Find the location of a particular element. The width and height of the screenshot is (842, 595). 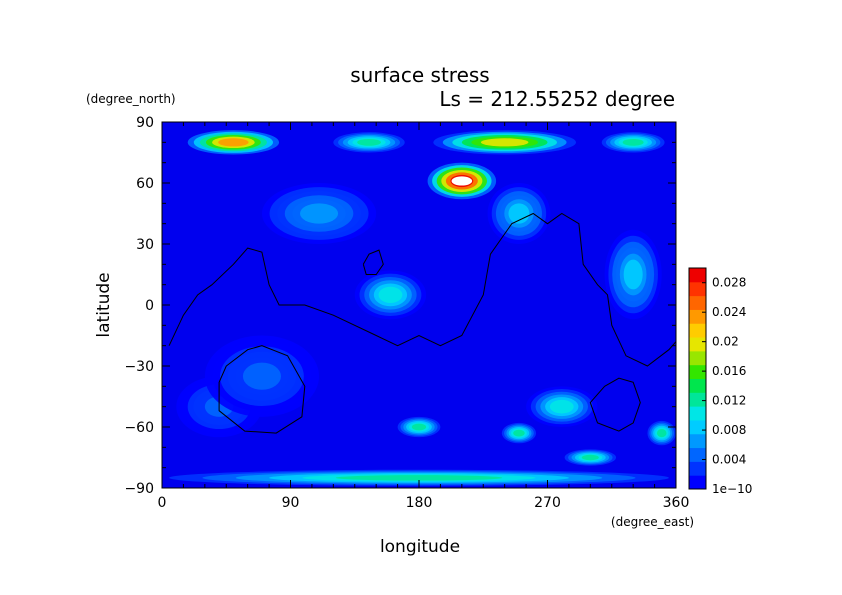

x-tick-label: 180 is located at coordinates (419, 503).